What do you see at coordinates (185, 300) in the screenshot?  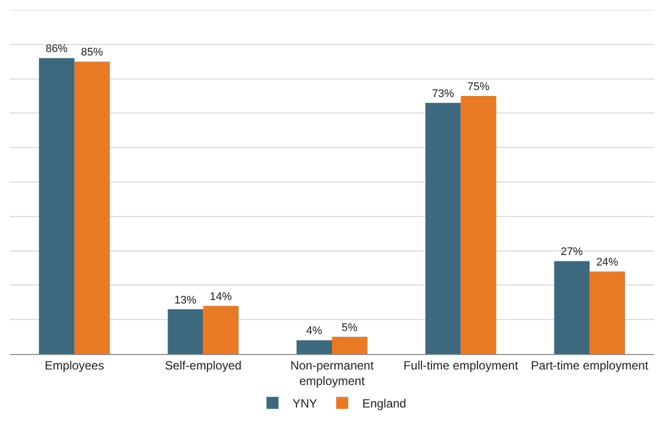 I see `data-label: 13%` at bounding box center [185, 300].